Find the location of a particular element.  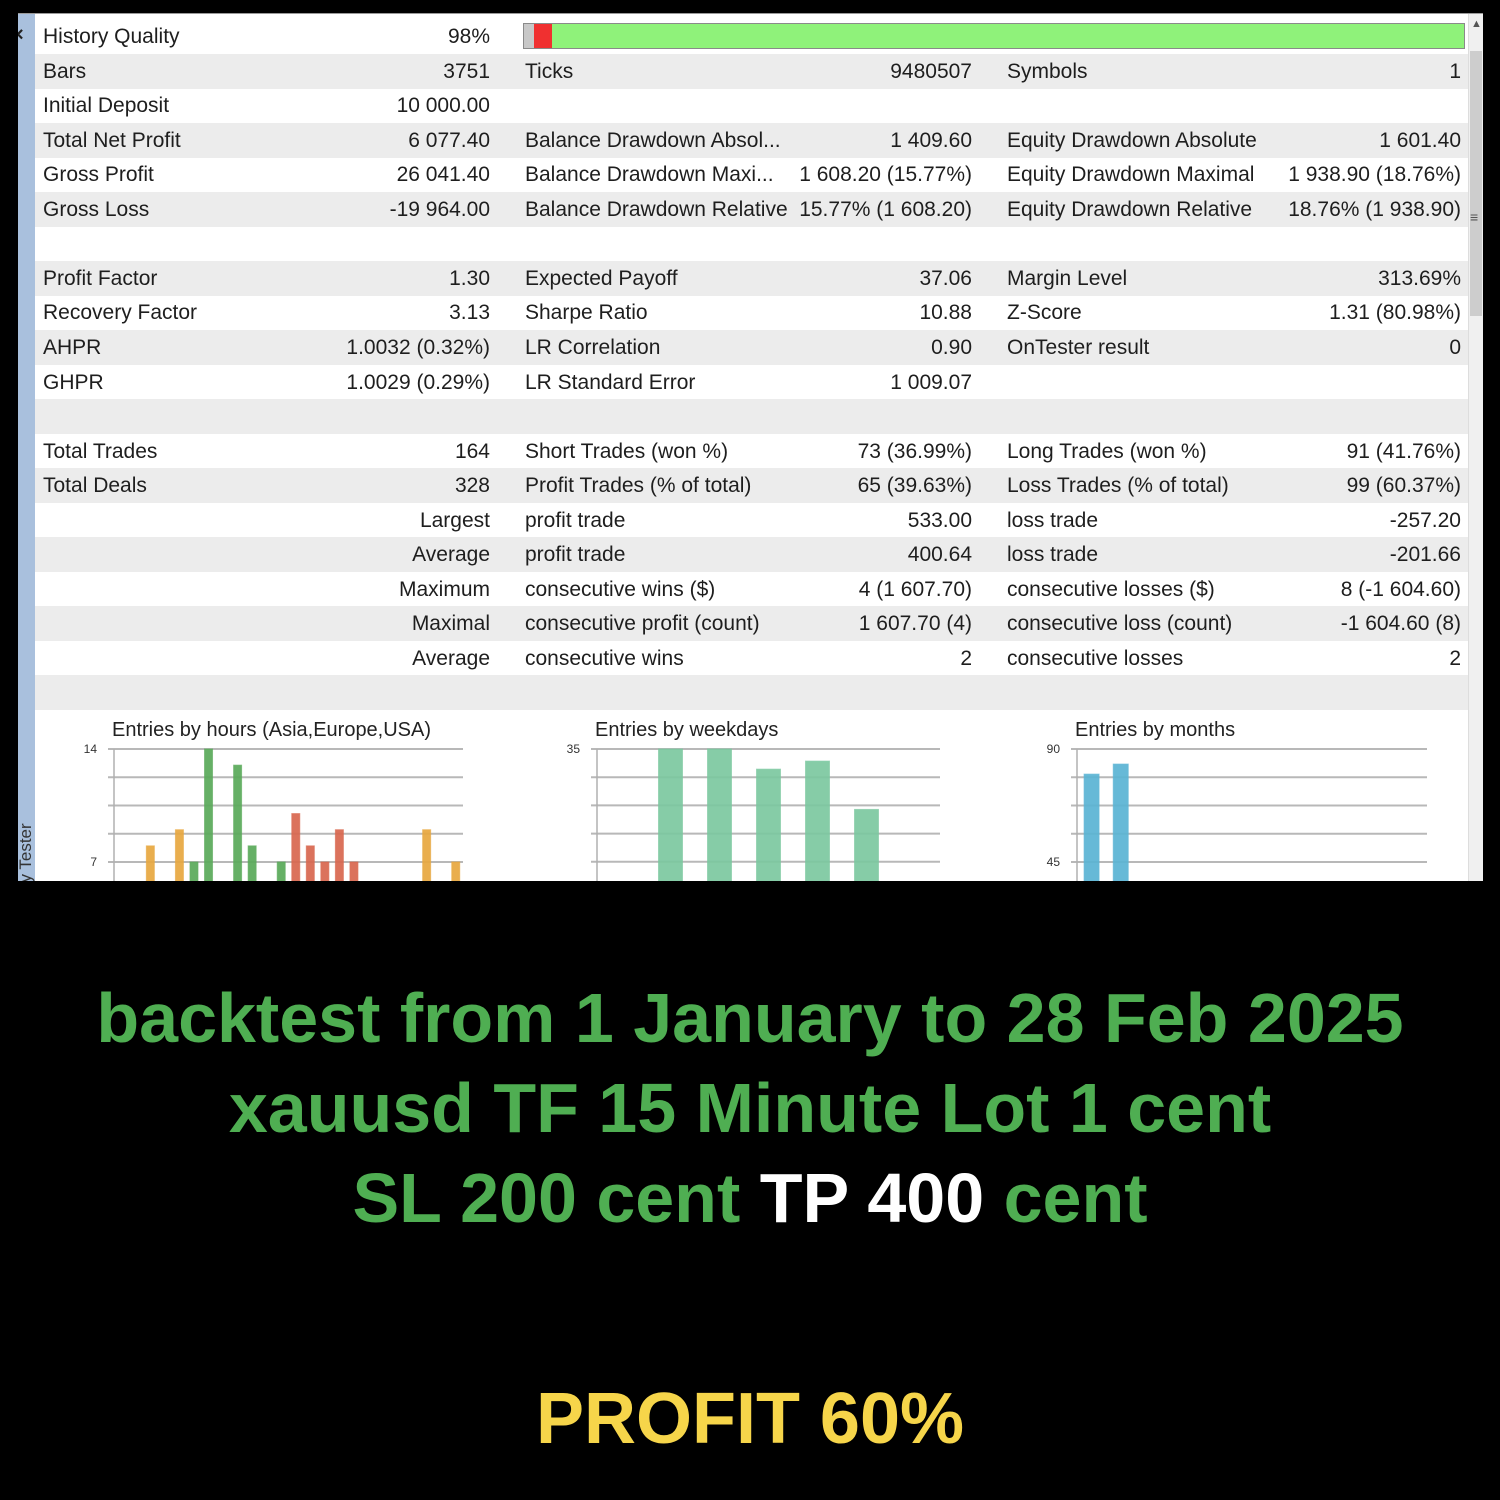

value-col3: 1 938.90 (18.76%) is located at coordinates (1374, 175).